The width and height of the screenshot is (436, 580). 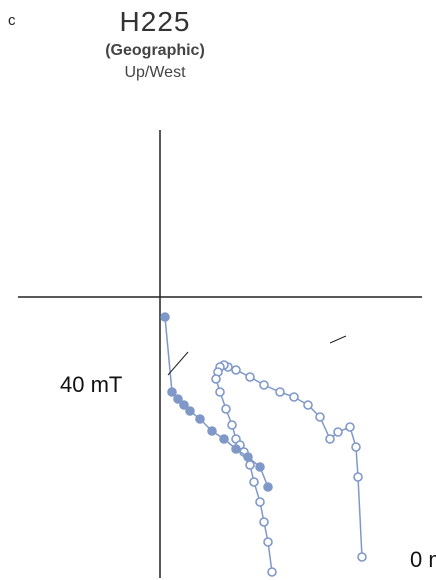 What do you see at coordinates (338, 339) in the screenshot?
I see `leader-line-100mt` at bounding box center [338, 339].